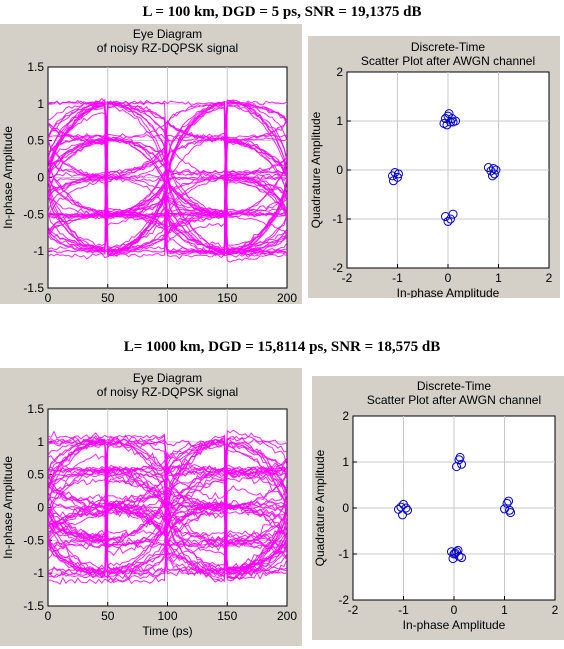  I want to click on x-tick-label: 2, so click(555, 610).